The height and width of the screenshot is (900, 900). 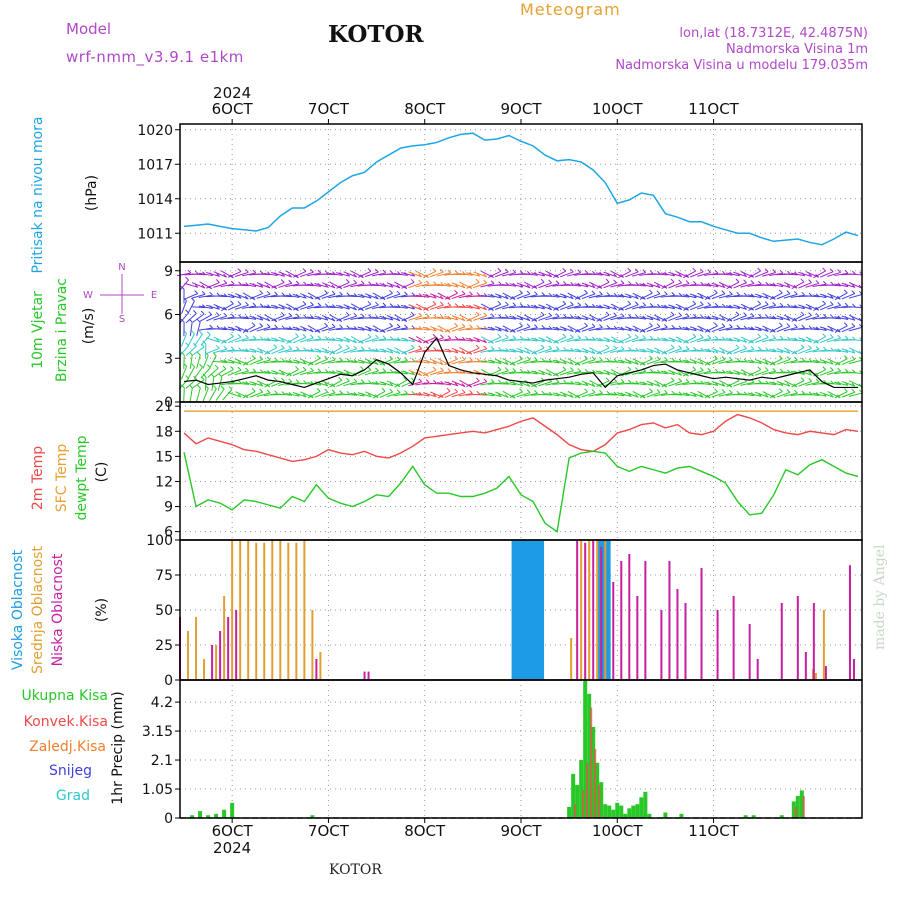 I want to click on x-tick-label-bottom: 7OCT, so click(x=329, y=831).